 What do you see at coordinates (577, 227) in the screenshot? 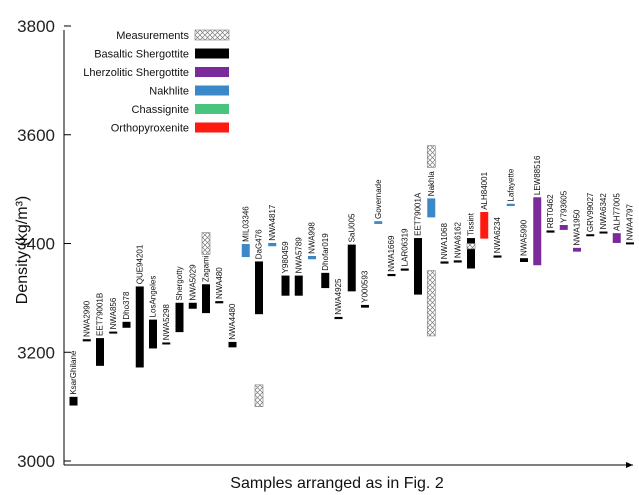
I see `sample-label: NWA1950` at bounding box center [577, 227].